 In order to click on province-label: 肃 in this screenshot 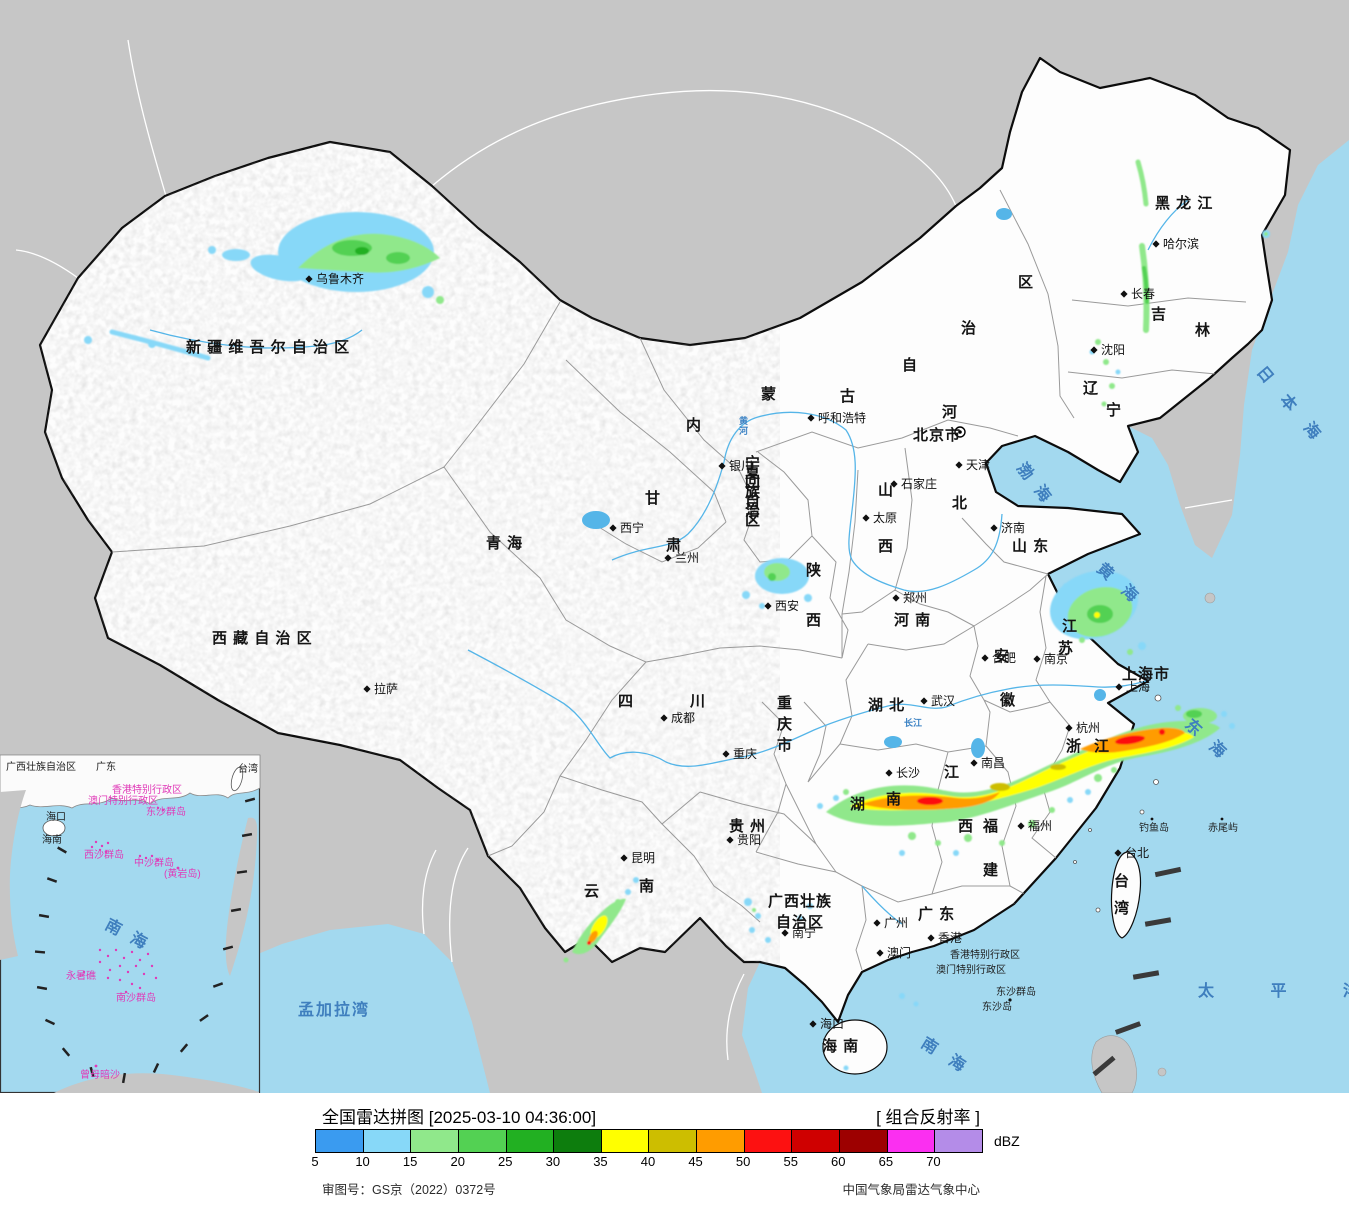, I will do `click(674, 545)`.